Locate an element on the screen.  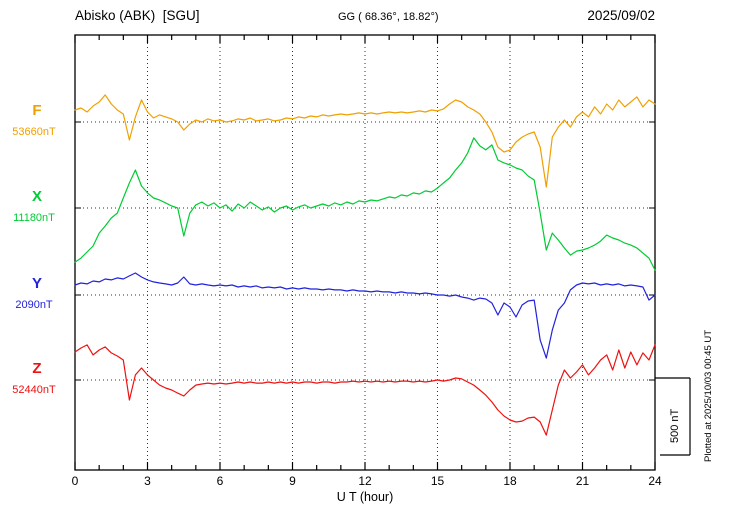
trace-Z is located at coordinates (365, 390).